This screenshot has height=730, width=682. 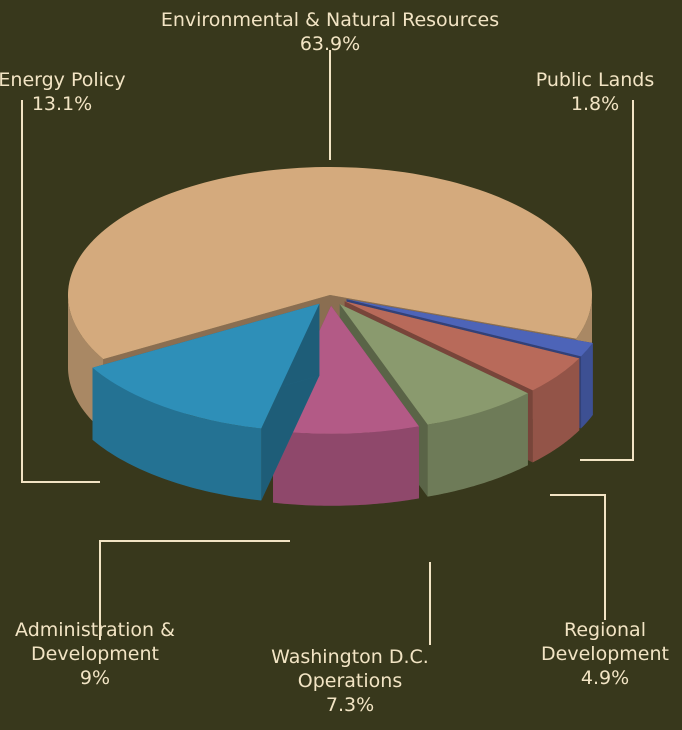 I want to click on slice-label: Administration & Development 9%, so click(x=95, y=654).